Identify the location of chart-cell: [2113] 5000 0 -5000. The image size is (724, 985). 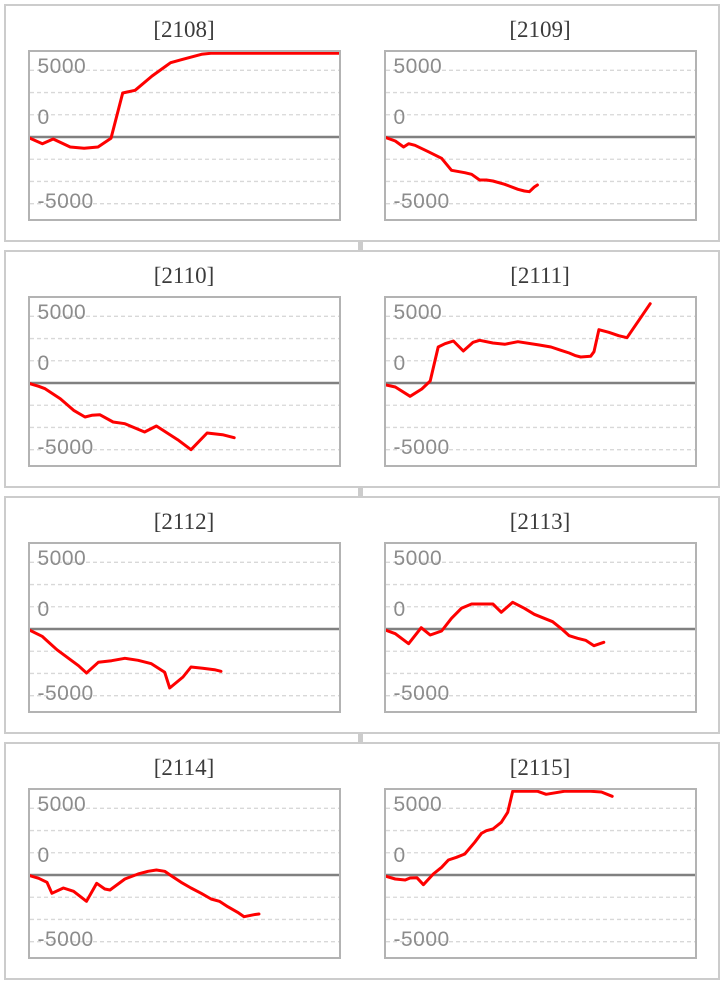
(540, 615).